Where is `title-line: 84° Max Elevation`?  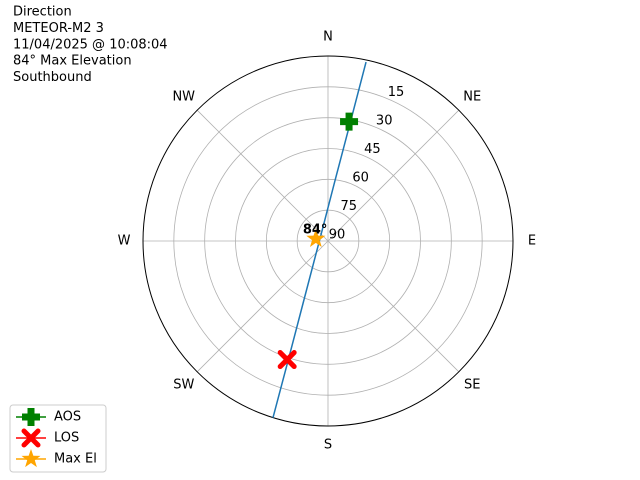 title-line: 84° Max Elevation is located at coordinates (72, 61).